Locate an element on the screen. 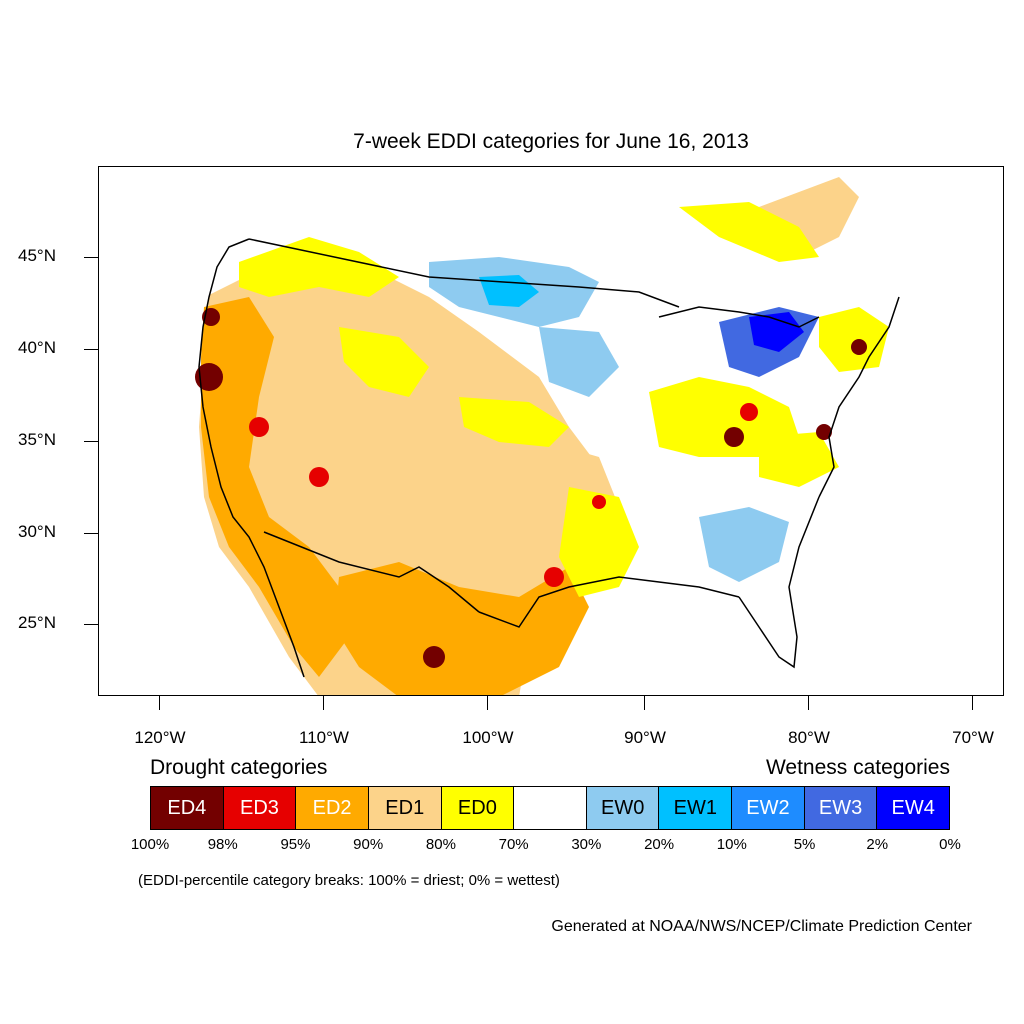  legend-cell-ew4: EW4 is located at coordinates (913, 808).